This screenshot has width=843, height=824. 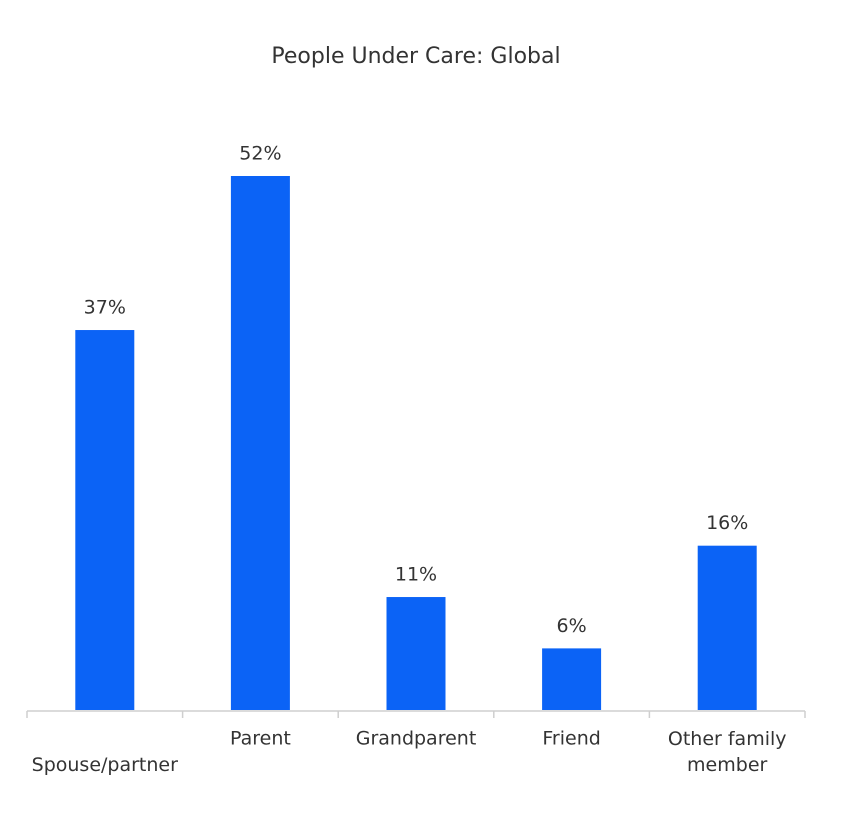 What do you see at coordinates (260, 739) in the screenshot?
I see `x-tick-label: Parent` at bounding box center [260, 739].